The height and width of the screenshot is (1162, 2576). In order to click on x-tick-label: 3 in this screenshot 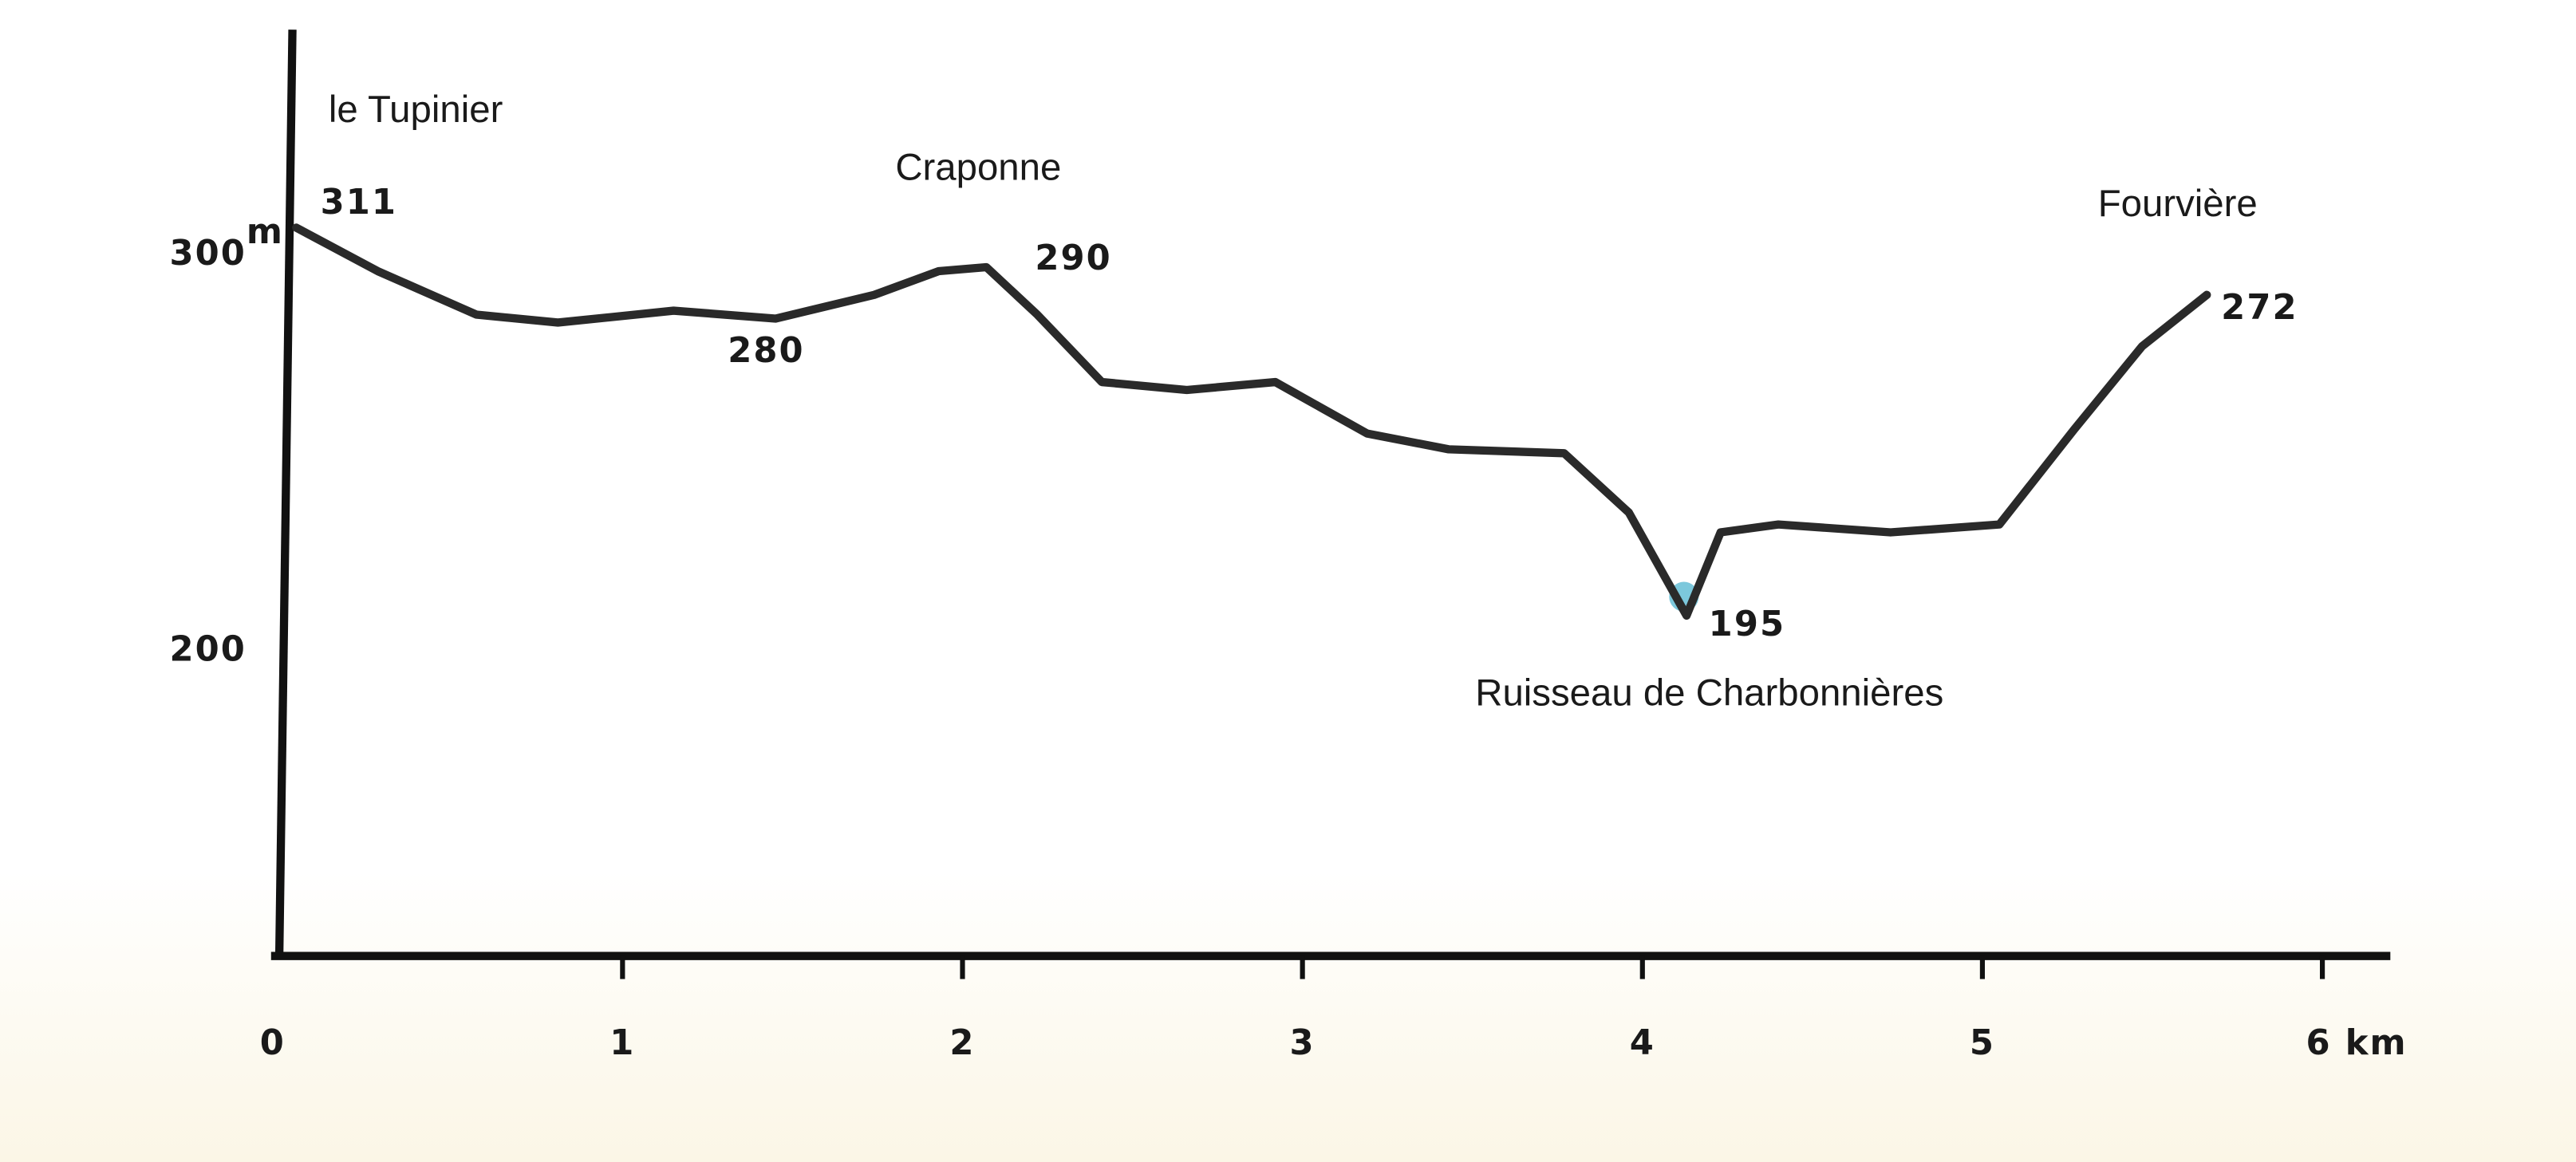, I will do `click(1303, 1043)`.